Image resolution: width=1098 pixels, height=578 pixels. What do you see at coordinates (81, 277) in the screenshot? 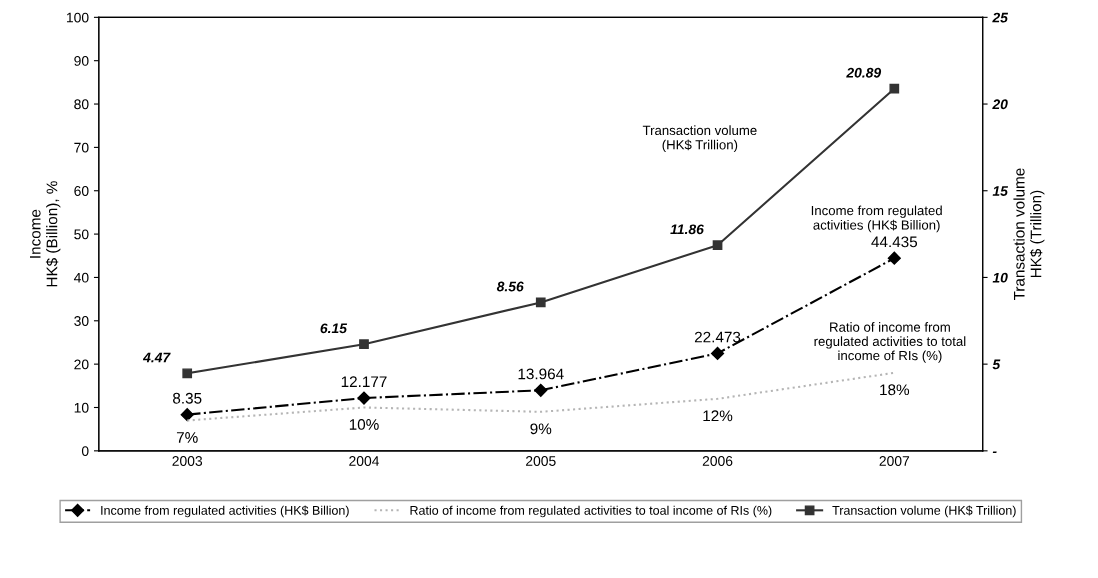
I see `y-tick-label: 40` at bounding box center [81, 277].